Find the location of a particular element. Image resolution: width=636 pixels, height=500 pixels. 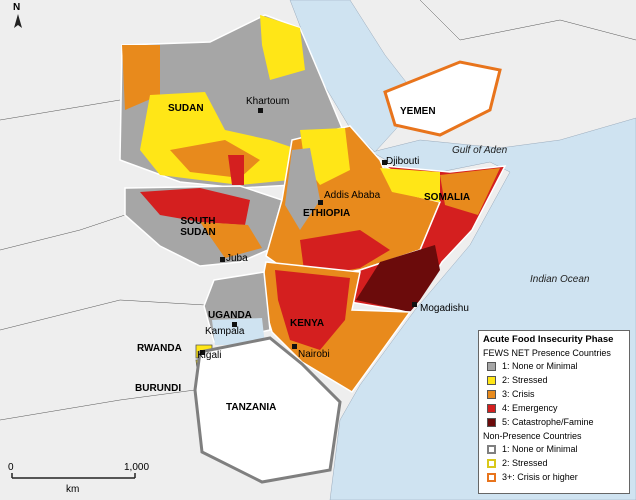

legend-label: 3+: Crisis or higher is located at coordinates (540, 477).